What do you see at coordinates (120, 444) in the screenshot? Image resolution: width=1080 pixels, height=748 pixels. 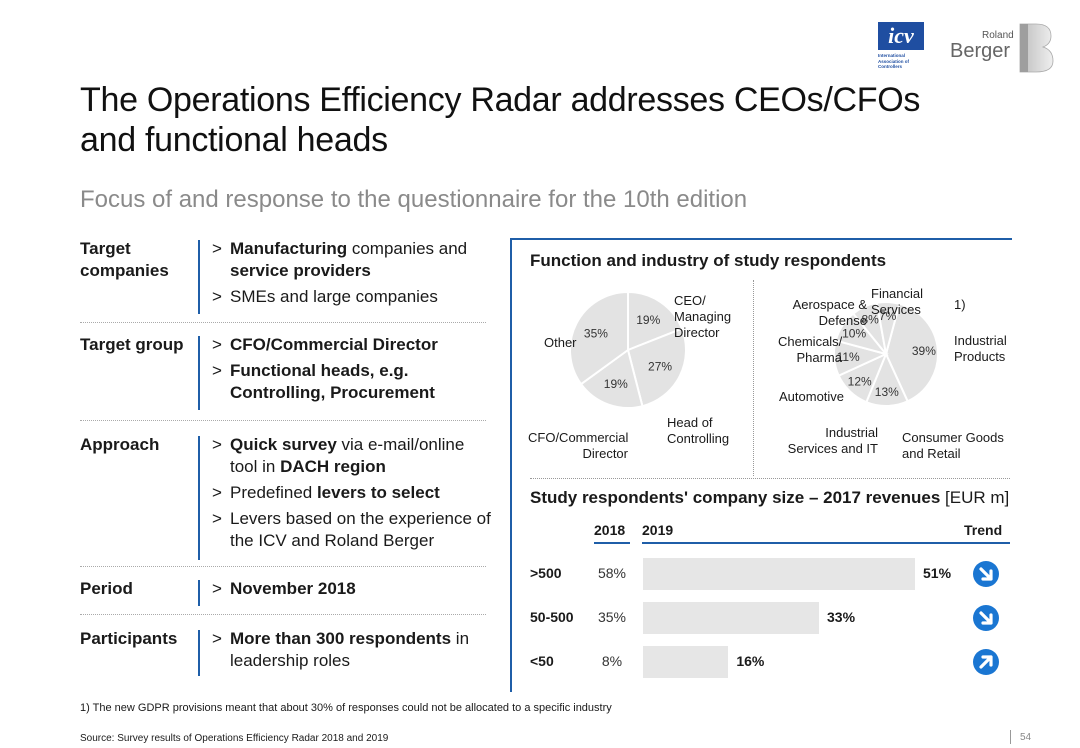 I see `info-row-label: Approach` at bounding box center [120, 444].